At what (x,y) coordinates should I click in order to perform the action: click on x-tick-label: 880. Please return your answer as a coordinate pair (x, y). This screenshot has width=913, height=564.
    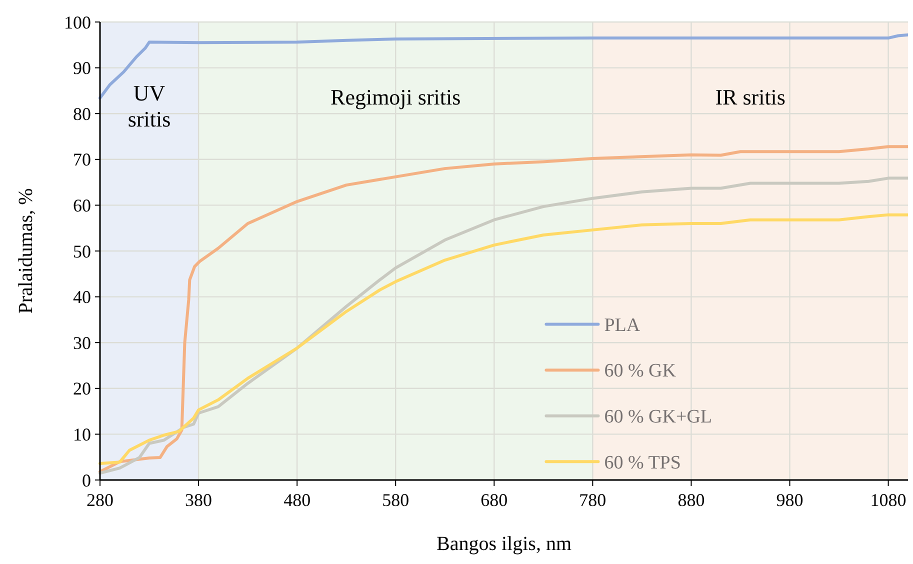
    Looking at the image, I should click on (691, 500).